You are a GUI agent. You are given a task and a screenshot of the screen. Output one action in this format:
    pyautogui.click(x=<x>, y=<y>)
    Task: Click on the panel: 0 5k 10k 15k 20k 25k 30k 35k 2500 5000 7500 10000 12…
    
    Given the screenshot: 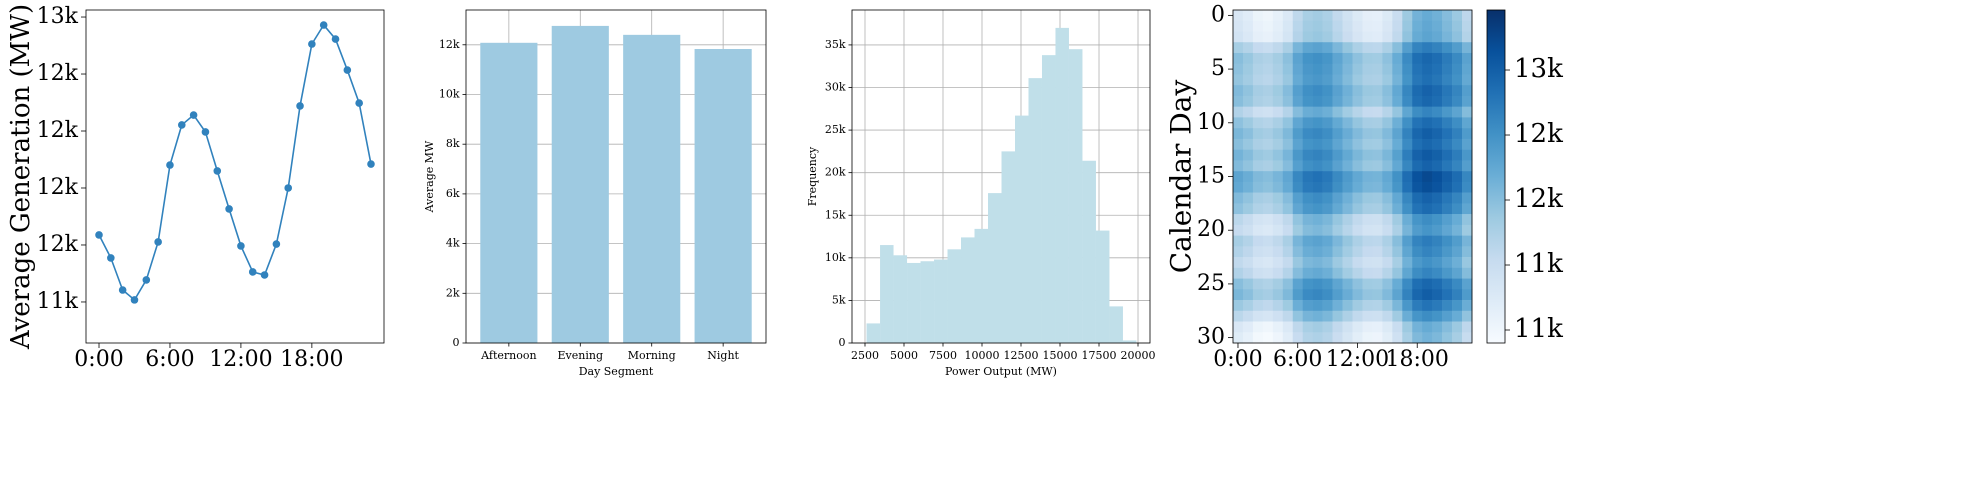 What is the action you would take?
    pyautogui.click(x=981, y=193)
    